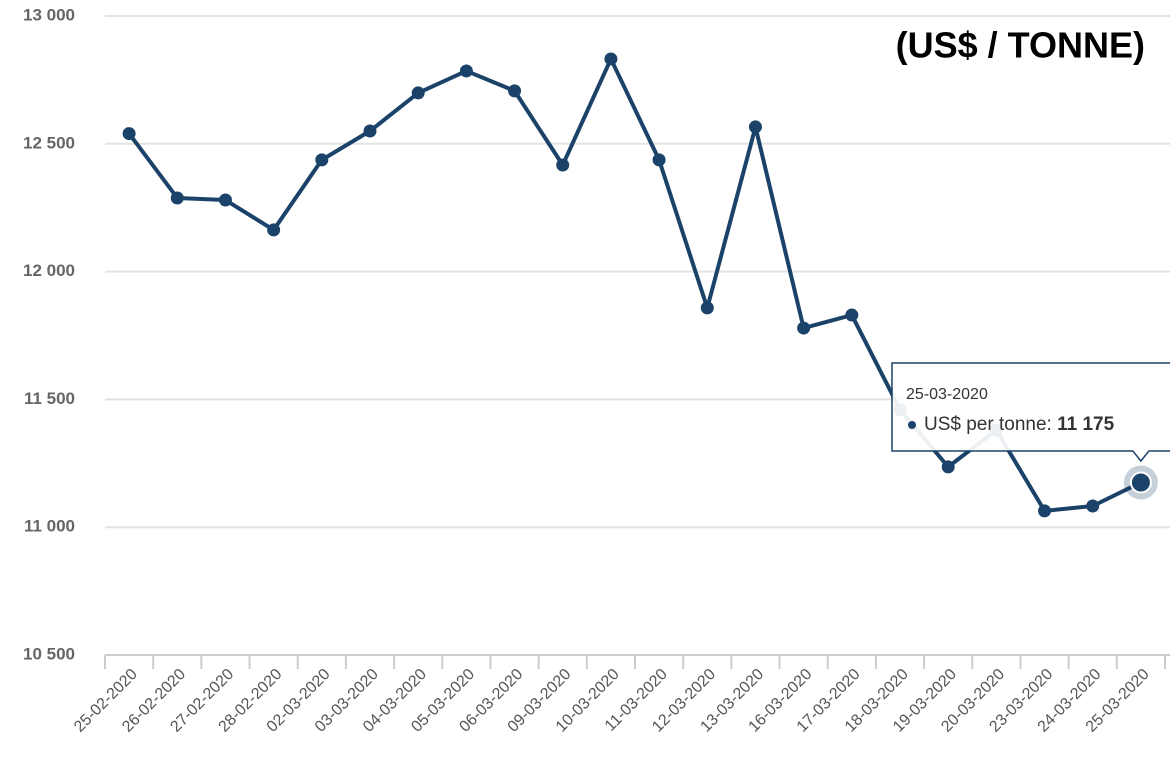 The height and width of the screenshot is (767, 1170). What do you see at coordinates (912, 425) in the screenshot?
I see `tooltip-bullet` at bounding box center [912, 425].